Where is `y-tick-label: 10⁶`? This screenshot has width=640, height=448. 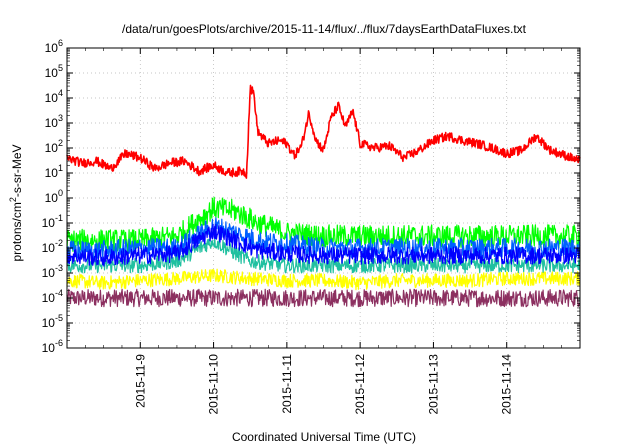
y-tick-label: 10⁶ is located at coordinates (54, 46).